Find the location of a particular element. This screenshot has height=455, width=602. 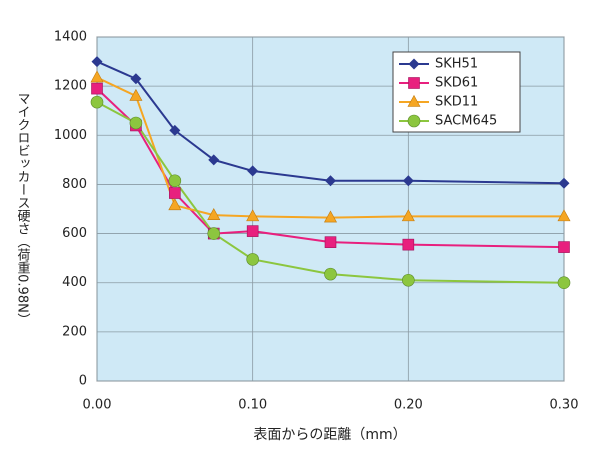

y-axis-label: マイクロビッカース硬さ（荷重0.98N） is located at coordinates (23, 209).